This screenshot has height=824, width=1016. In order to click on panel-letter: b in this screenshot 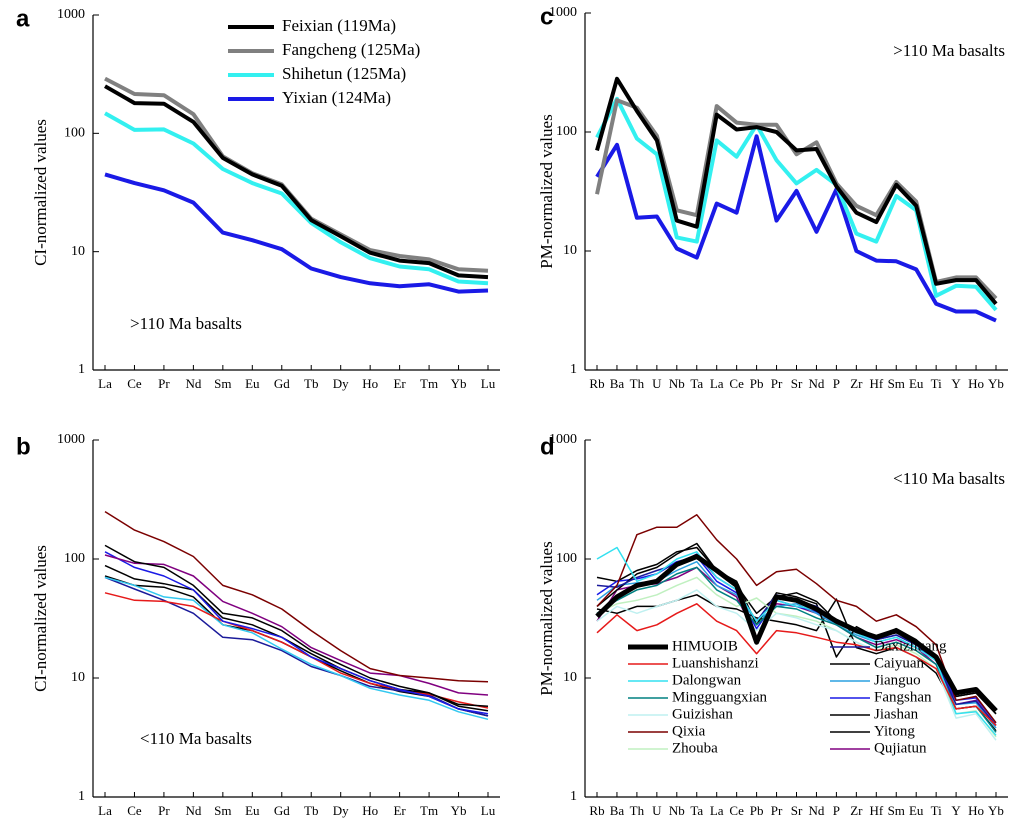, I will do `click(23, 446)`.